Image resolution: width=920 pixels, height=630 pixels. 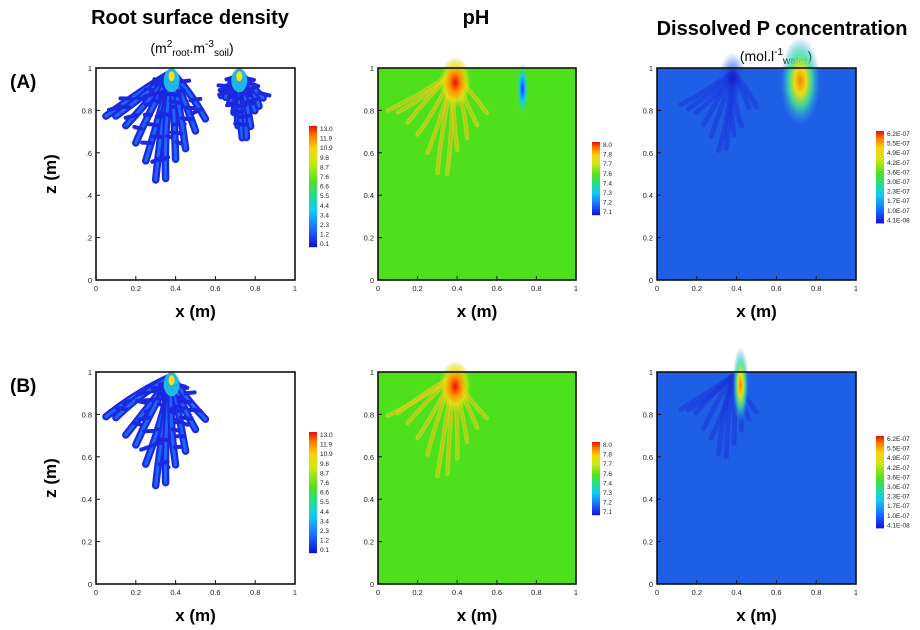 What do you see at coordinates (898, 525) in the screenshot?
I see `colorbar-label: 4.1E-08` at bounding box center [898, 525].